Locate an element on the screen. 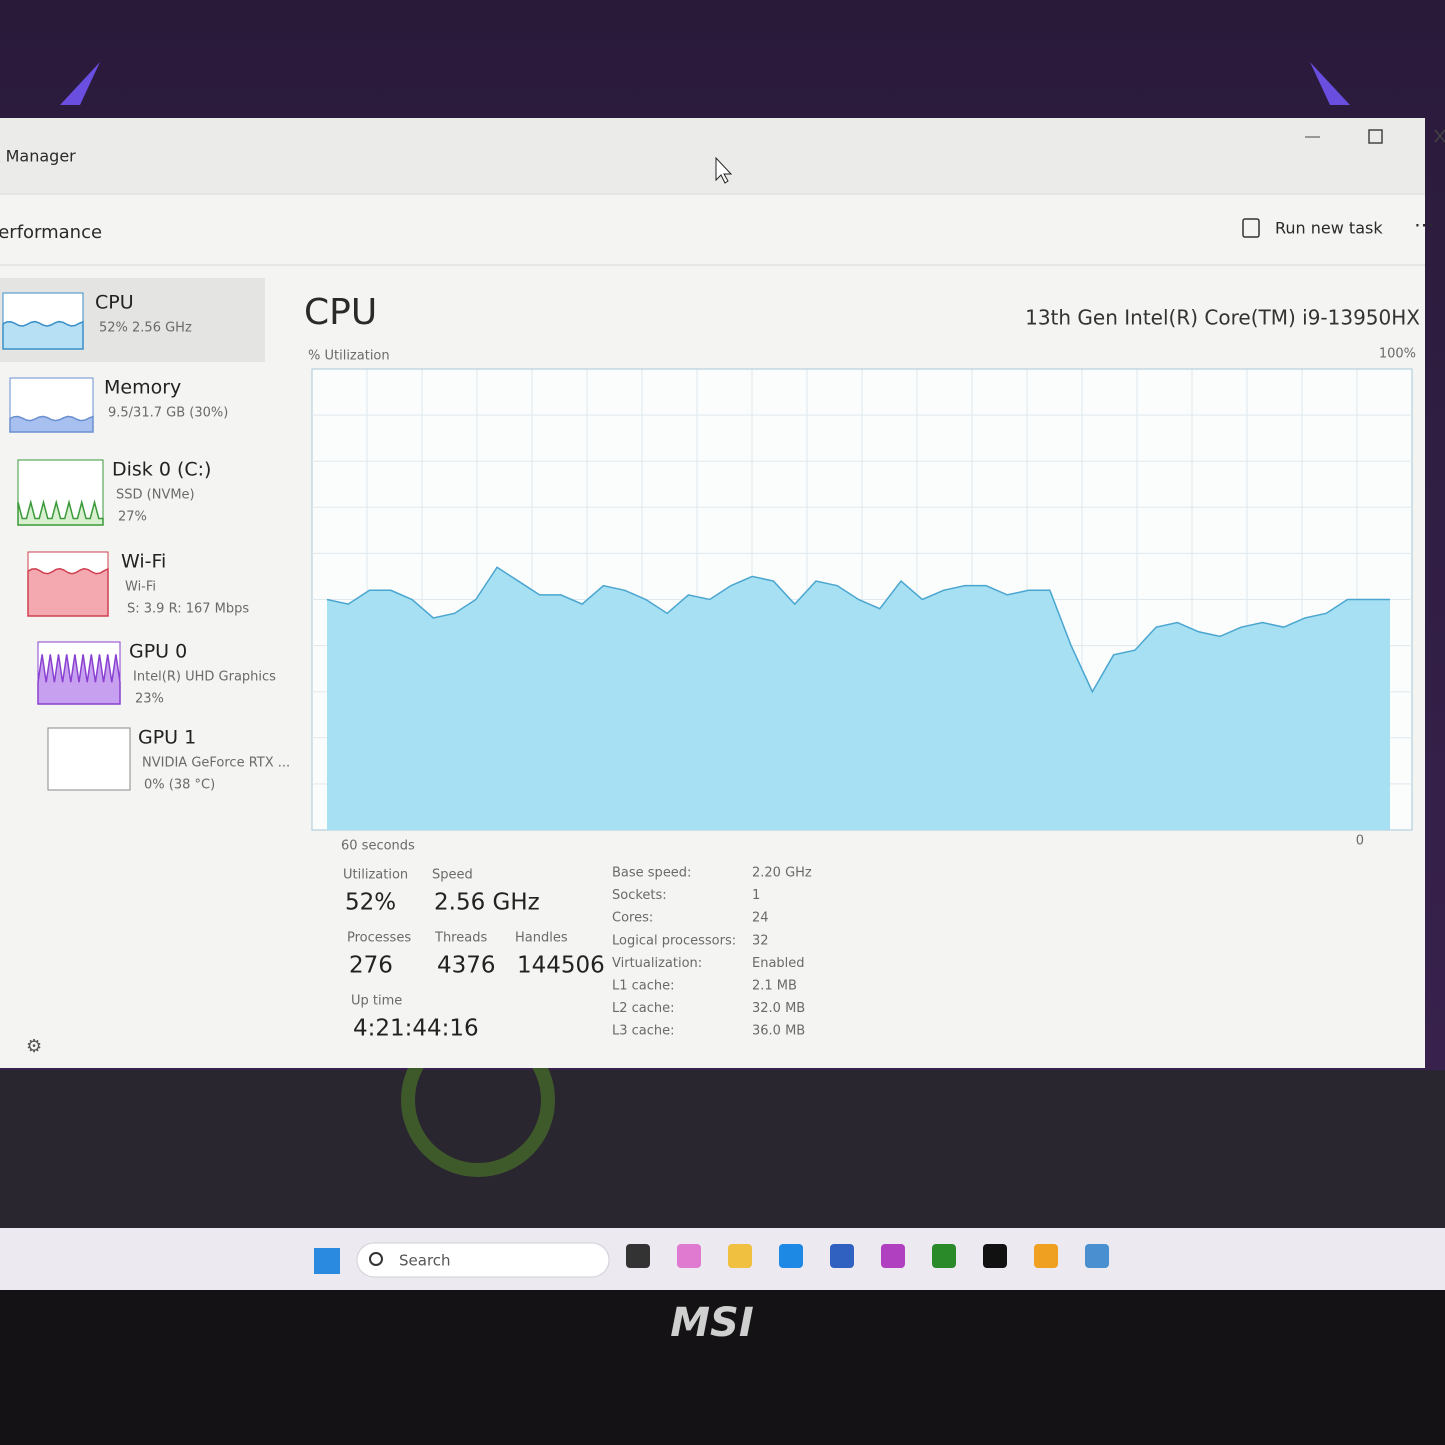 Image resolution: width=1445 pixels, height=1445 pixels. x-start-label: 60 seconds is located at coordinates (378, 846).